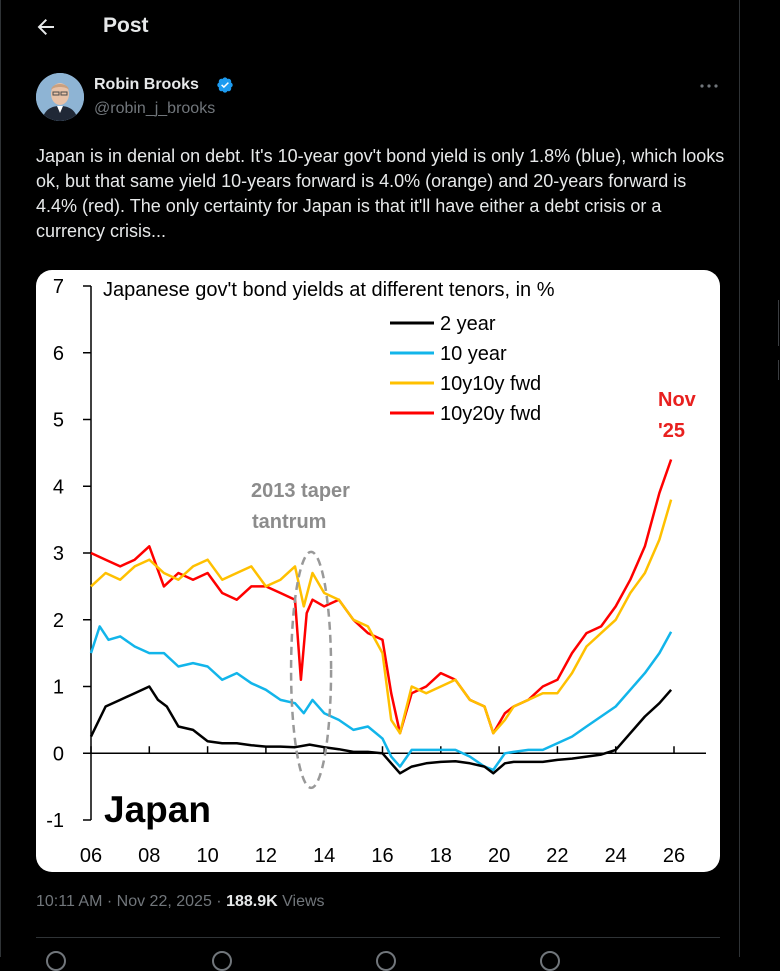 This screenshot has height=971, width=780. I want to click on x-tick-label: 20, so click(499, 856).